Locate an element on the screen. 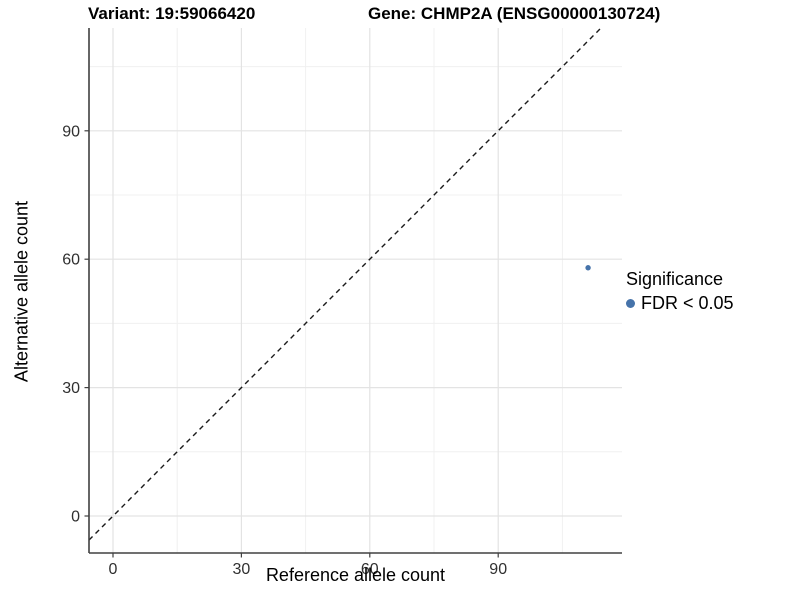  y-axis-title: Alternative allele count is located at coordinates (21, 291).